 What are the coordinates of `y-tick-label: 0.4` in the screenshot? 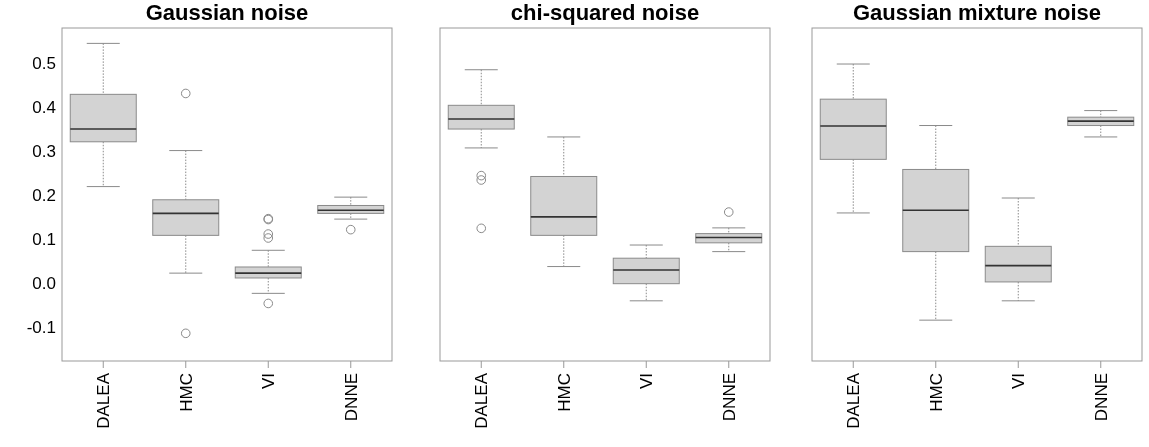 It's located at (44, 108).